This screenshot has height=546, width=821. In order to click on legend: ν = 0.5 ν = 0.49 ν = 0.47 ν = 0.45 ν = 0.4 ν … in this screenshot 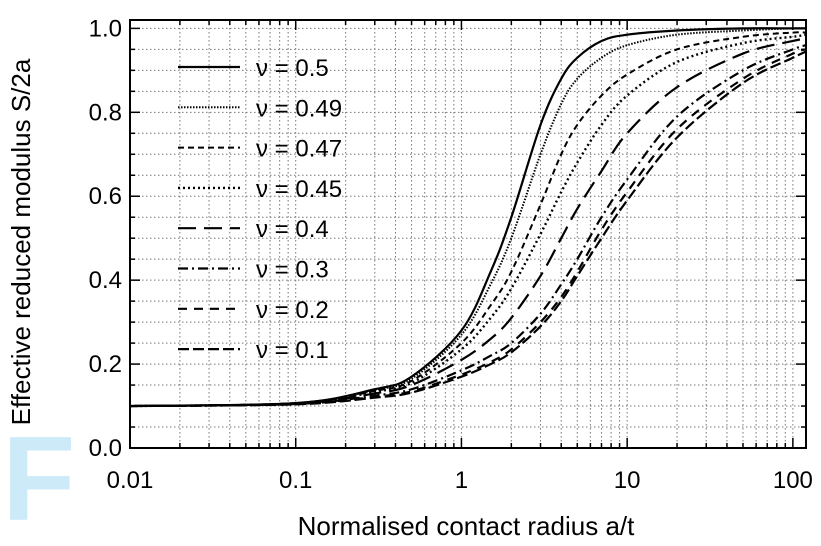, I will do `click(260, 209)`.